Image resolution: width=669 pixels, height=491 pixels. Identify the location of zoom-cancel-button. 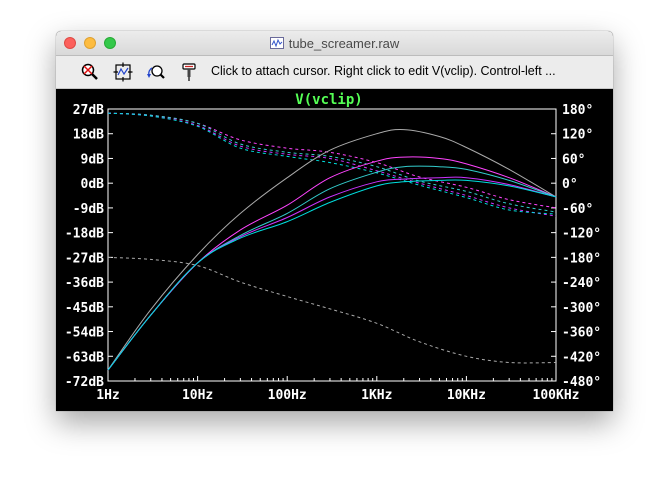
(90, 72).